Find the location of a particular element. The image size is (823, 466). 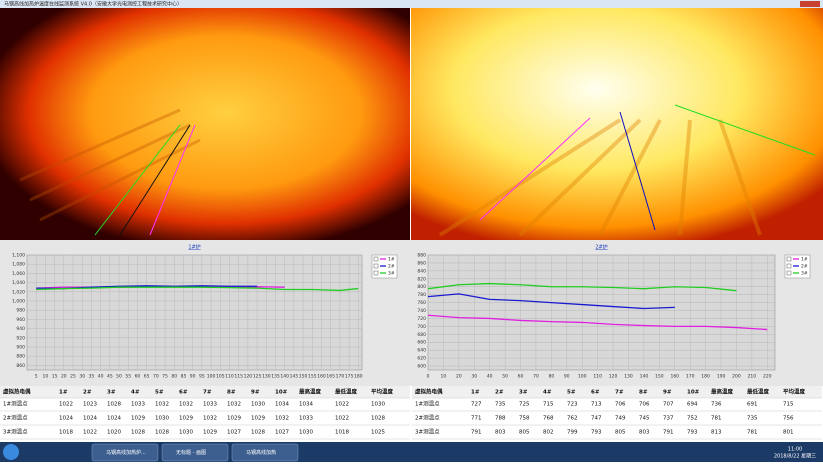

table-header: 3# is located at coordinates (111, 393).